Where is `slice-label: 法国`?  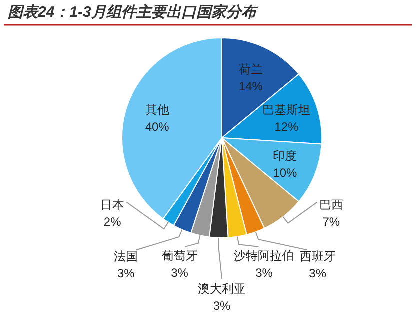 slice-label: 法国 is located at coordinates (126, 257).